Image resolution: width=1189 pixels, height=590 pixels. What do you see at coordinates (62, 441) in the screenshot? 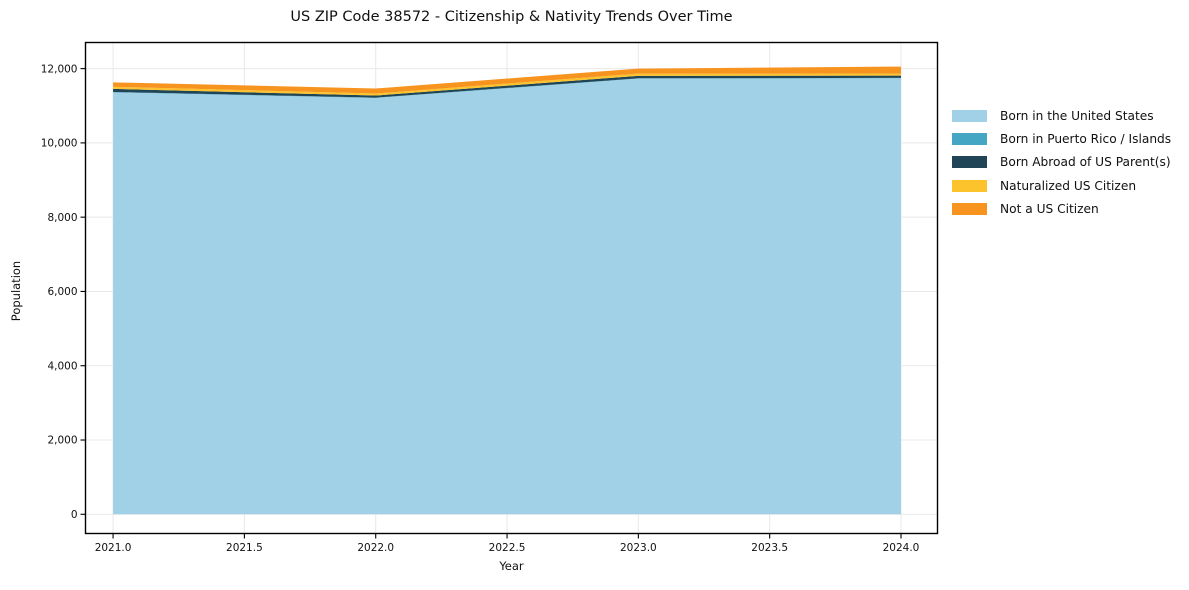
I see `y-tick-label: 2,000` at bounding box center [62, 441].